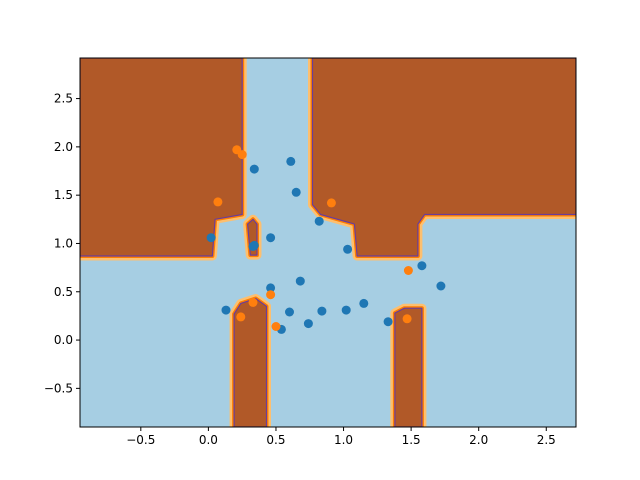 The width and height of the screenshot is (640, 480). Describe the element at coordinates (478, 440) in the screenshot. I see `x-tick-label: 2.0` at that location.